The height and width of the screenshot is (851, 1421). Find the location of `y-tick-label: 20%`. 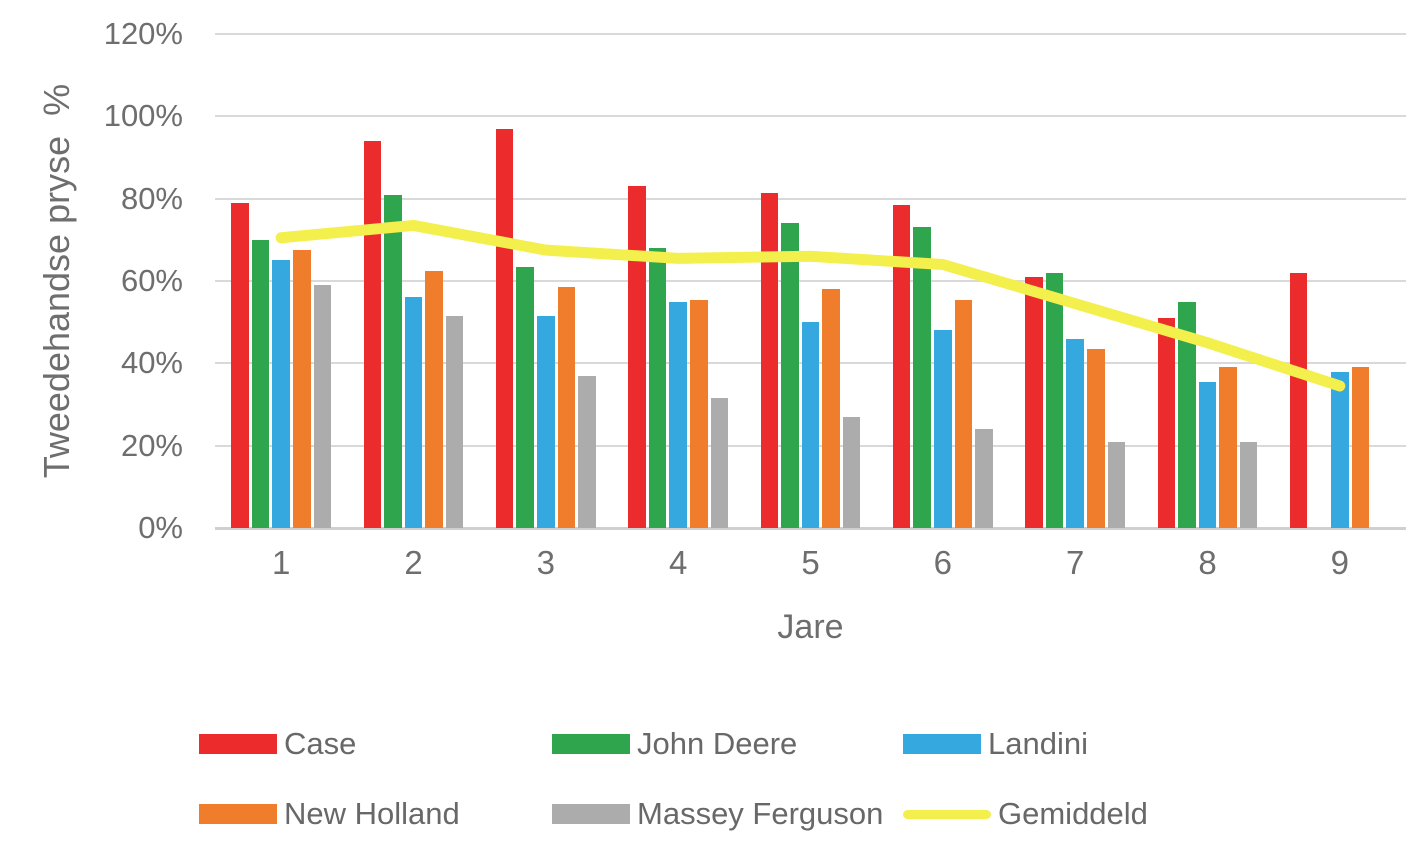

y-tick-label: 20% is located at coordinates (151, 445).